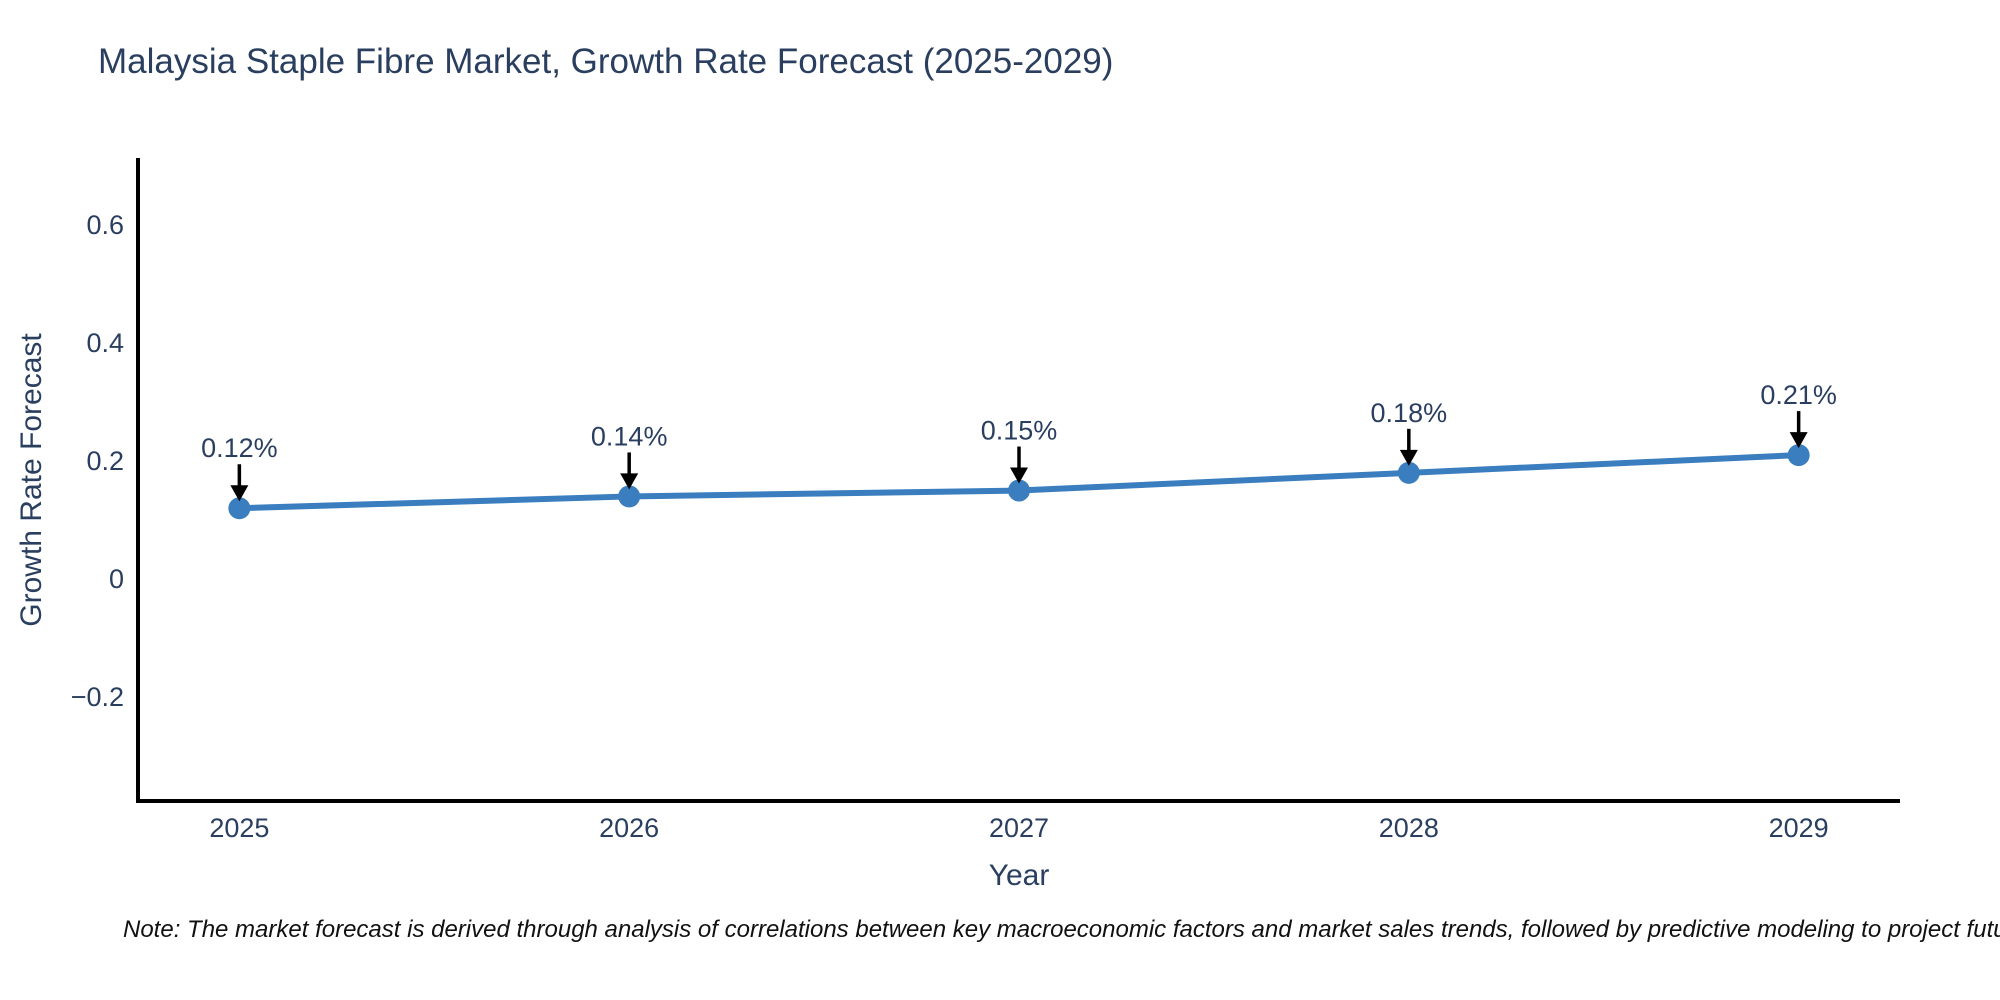 The image size is (2000, 1000). What do you see at coordinates (239, 448) in the screenshot?
I see `data-point-label: 0.12%` at bounding box center [239, 448].